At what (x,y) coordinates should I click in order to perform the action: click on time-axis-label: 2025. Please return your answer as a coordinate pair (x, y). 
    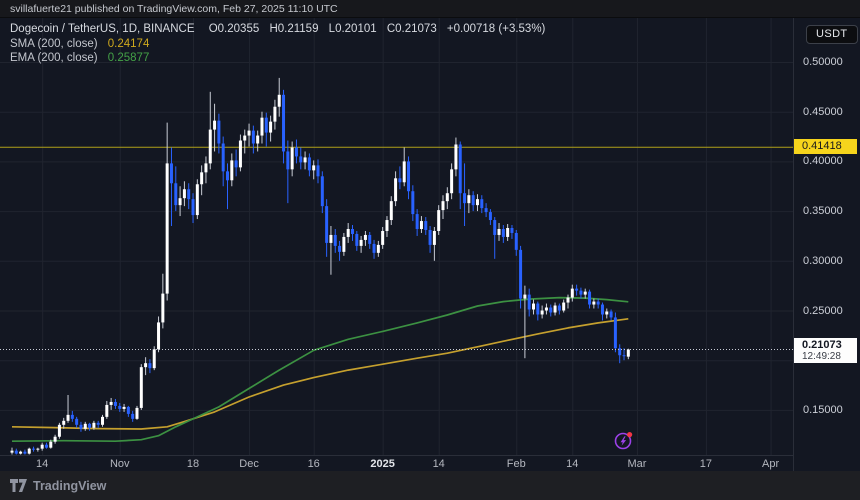
    Looking at the image, I should click on (382, 464).